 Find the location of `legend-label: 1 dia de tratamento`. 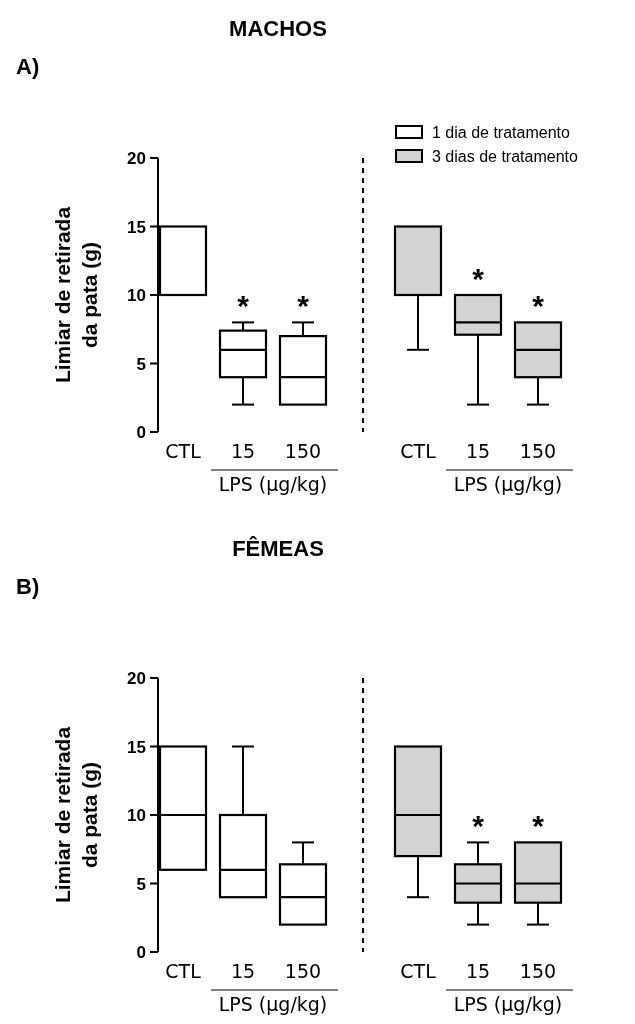

legend-label: 1 dia de tratamento is located at coordinates (501, 132).